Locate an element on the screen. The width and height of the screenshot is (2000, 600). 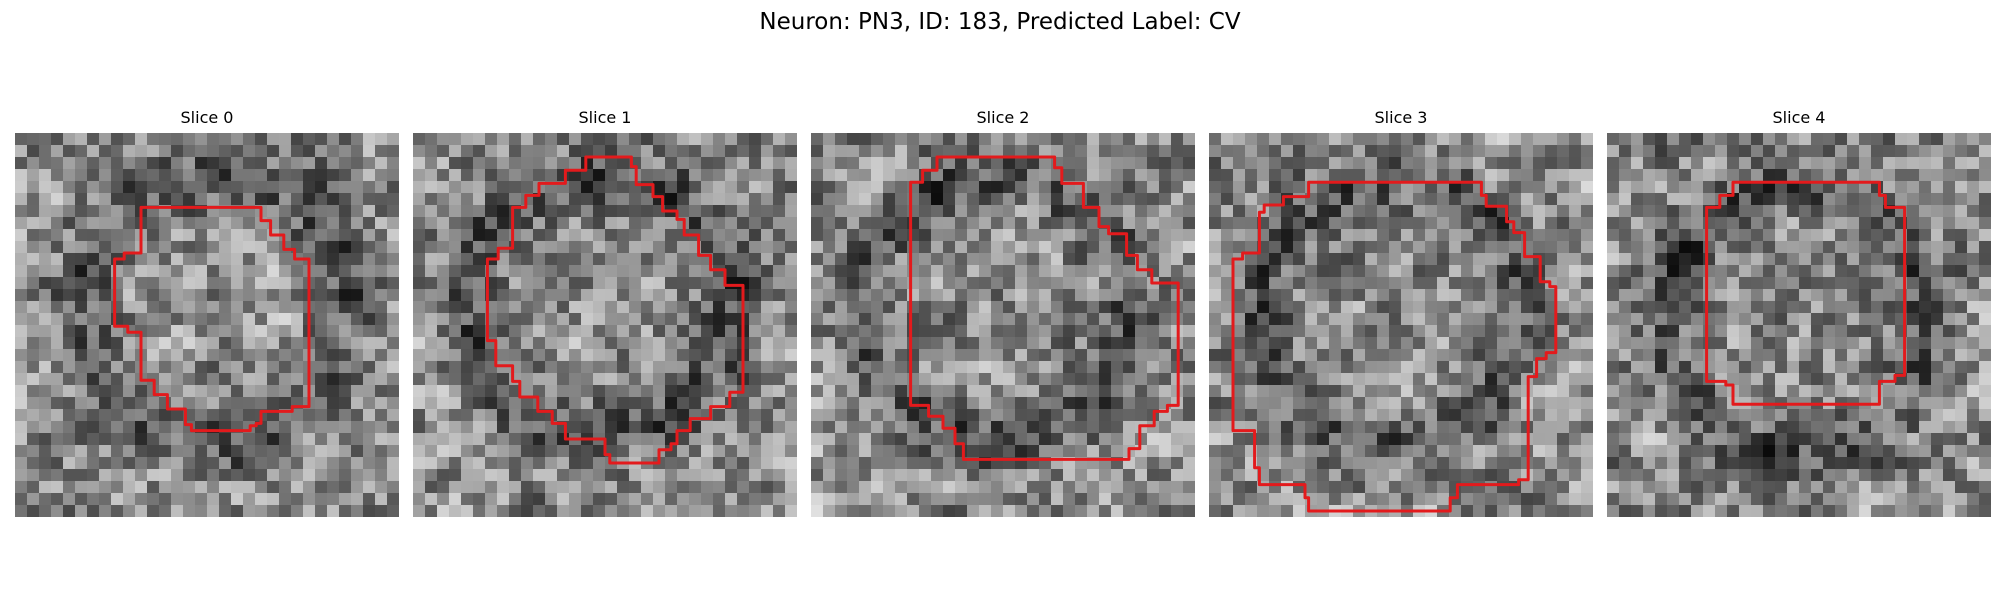
slice-panel-3: Slice 3 is located at coordinates (1401, 312).